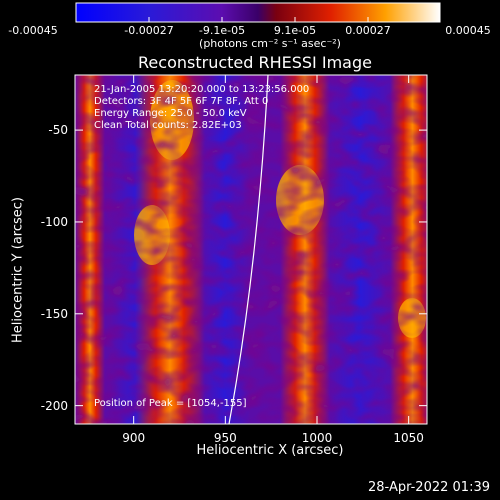  What do you see at coordinates (58, 130) in the screenshot?
I see `y-tick-label: -50` at bounding box center [58, 130].